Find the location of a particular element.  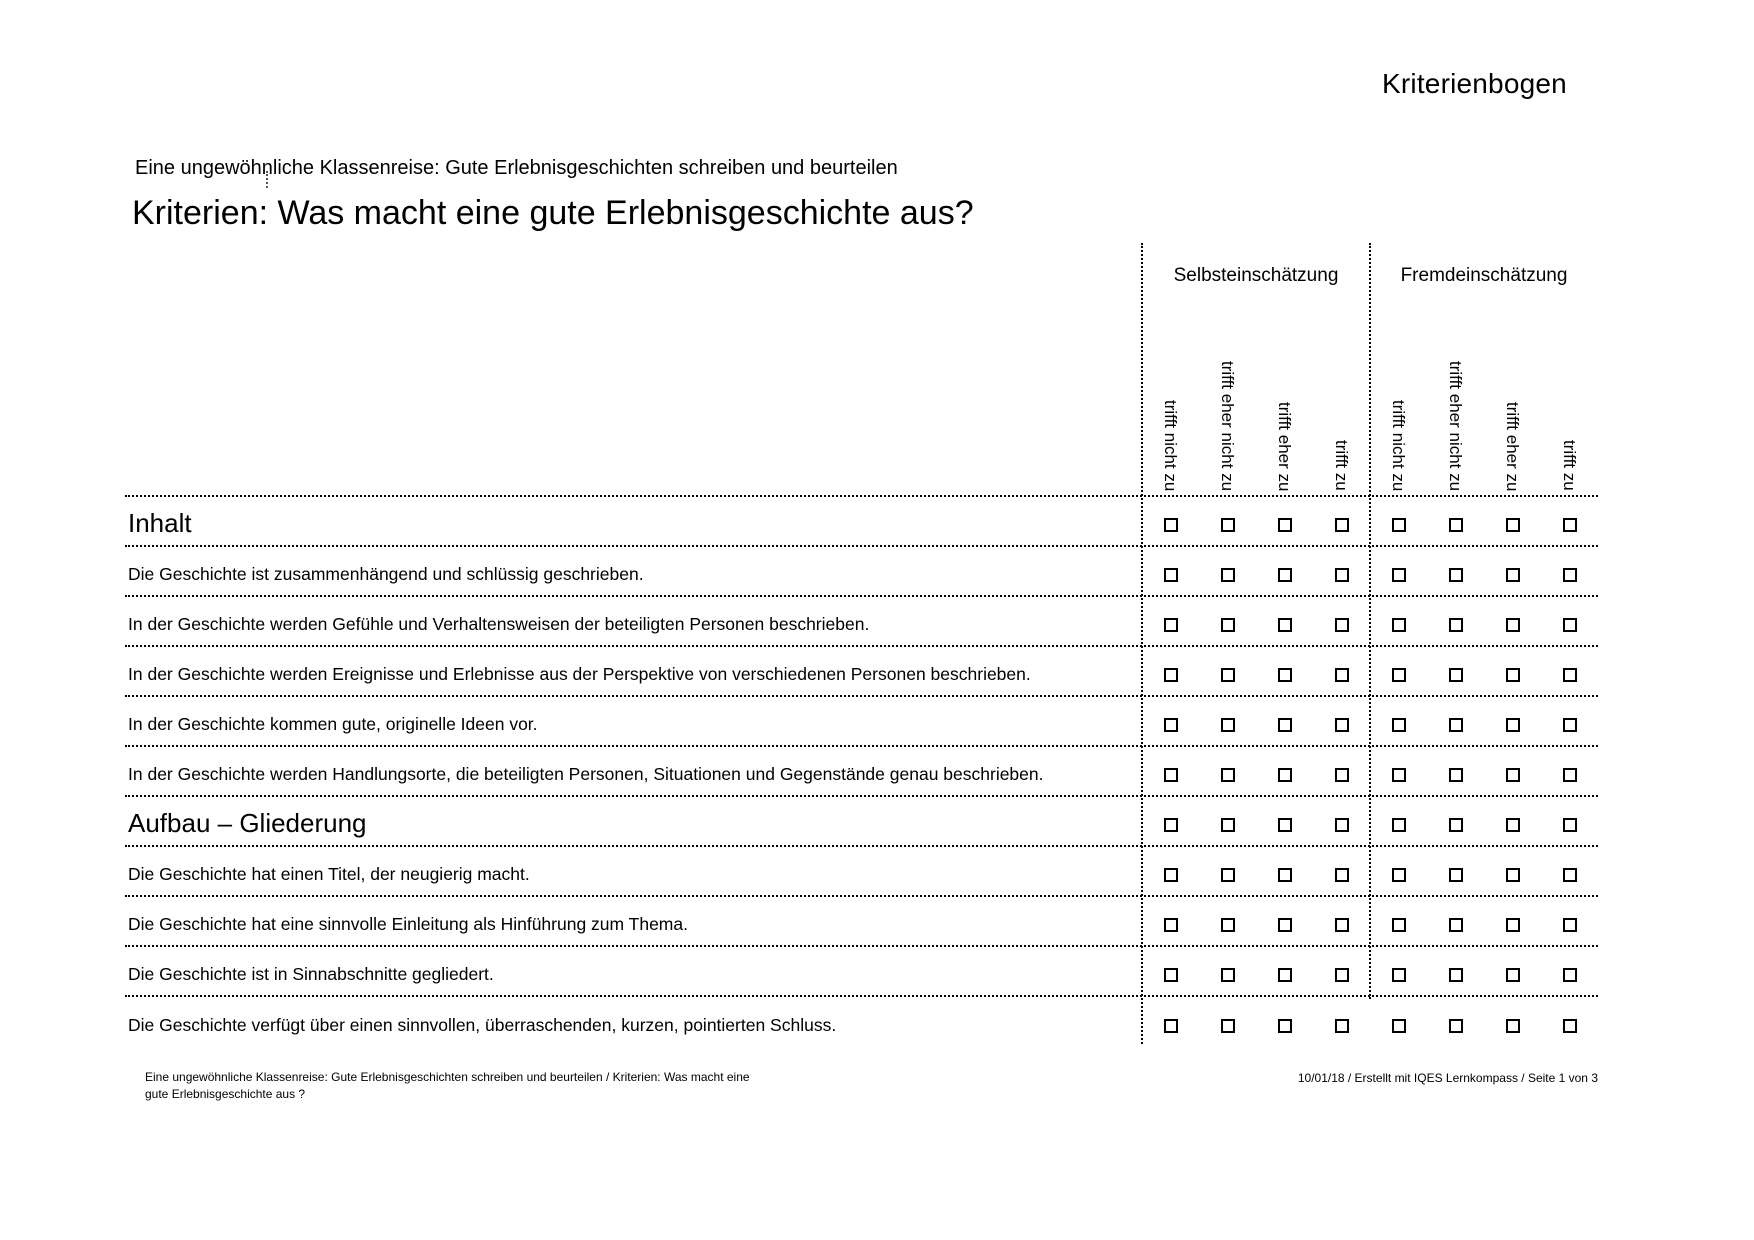

checkbox-peer-option4-row9 is located at coordinates (1569, 925).